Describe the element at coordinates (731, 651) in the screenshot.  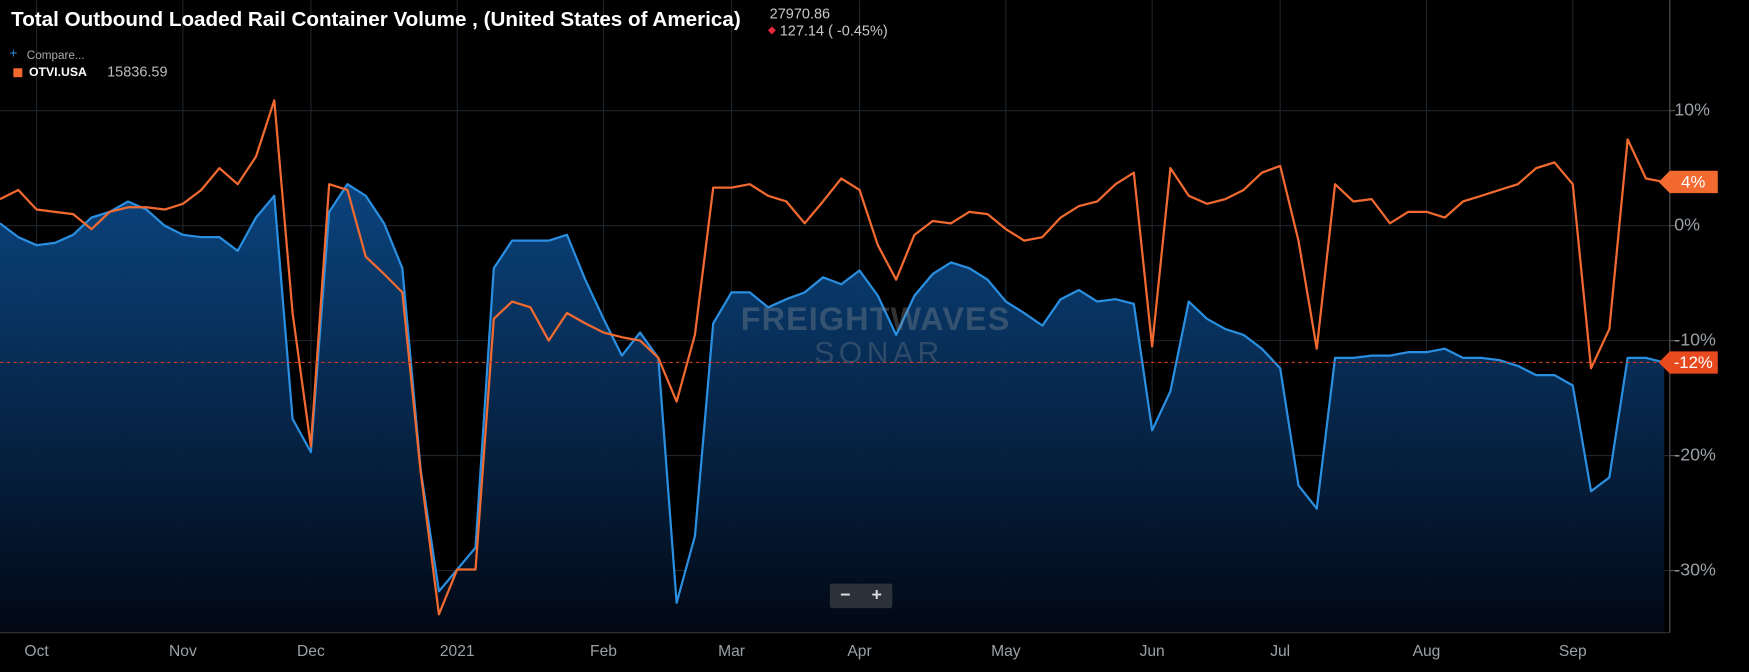
I see `x-tick-label: Mar` at that location.